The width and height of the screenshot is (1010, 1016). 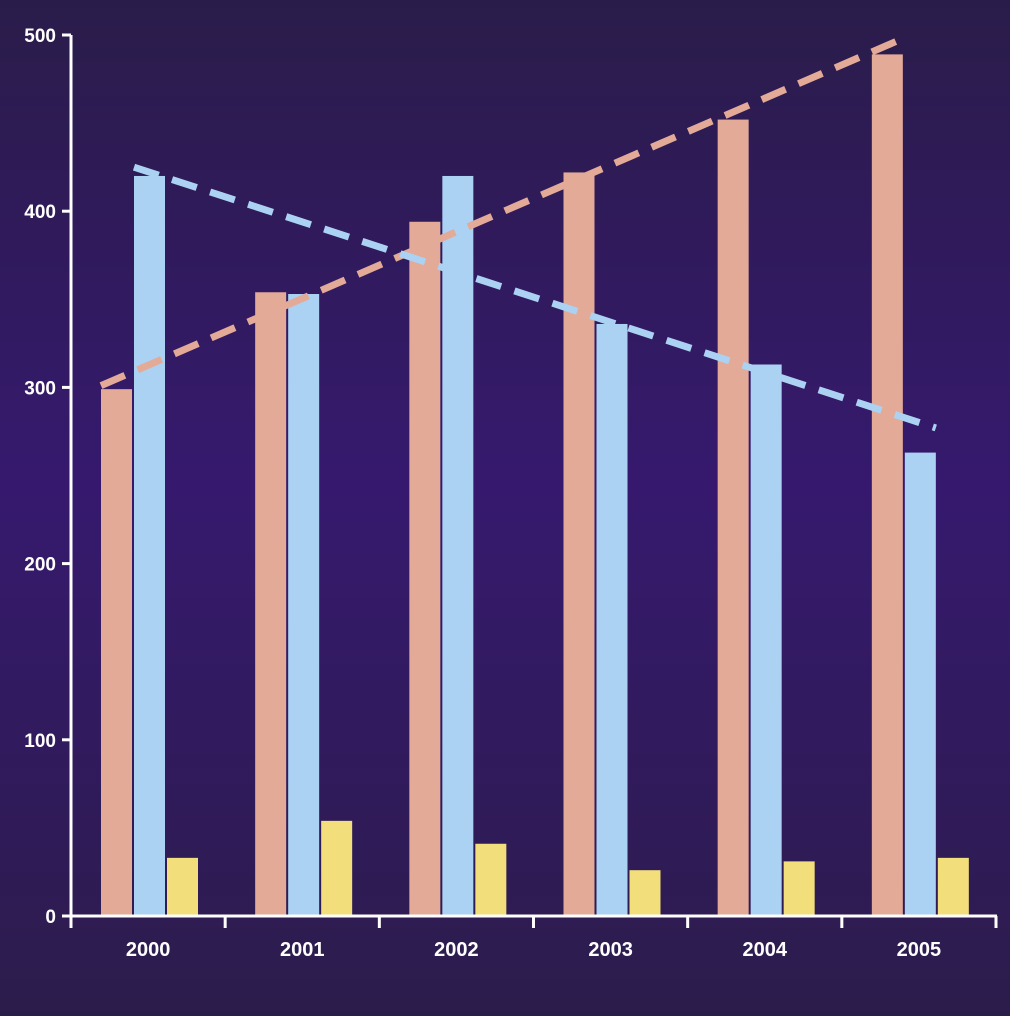 I want to click on y-tick-label-100: 100, so click(x=40, y=741).